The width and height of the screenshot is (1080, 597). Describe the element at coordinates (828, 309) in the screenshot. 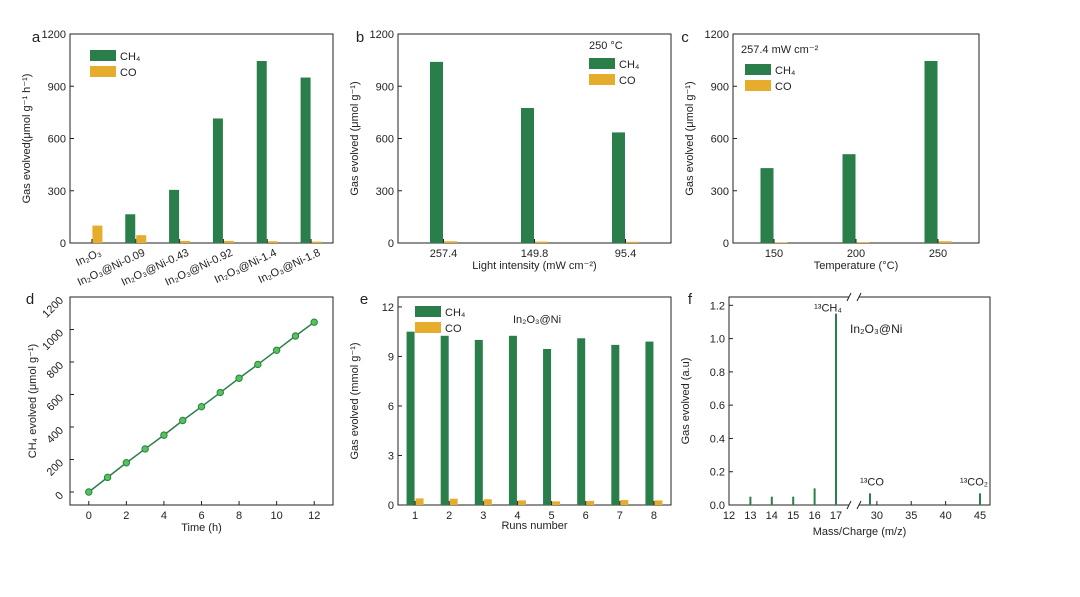

I see `peak-label: ¹³CH₄` at that location.